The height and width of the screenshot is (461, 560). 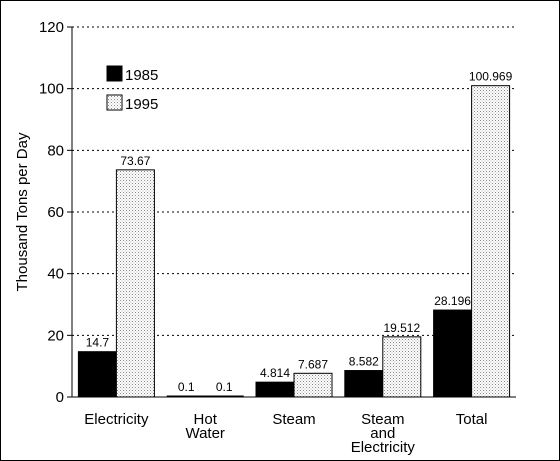 What do you see at coordinates (141, 104) in the screenshot?
I see `legend-label-1995: 1995` at bounding box center [141, 104].